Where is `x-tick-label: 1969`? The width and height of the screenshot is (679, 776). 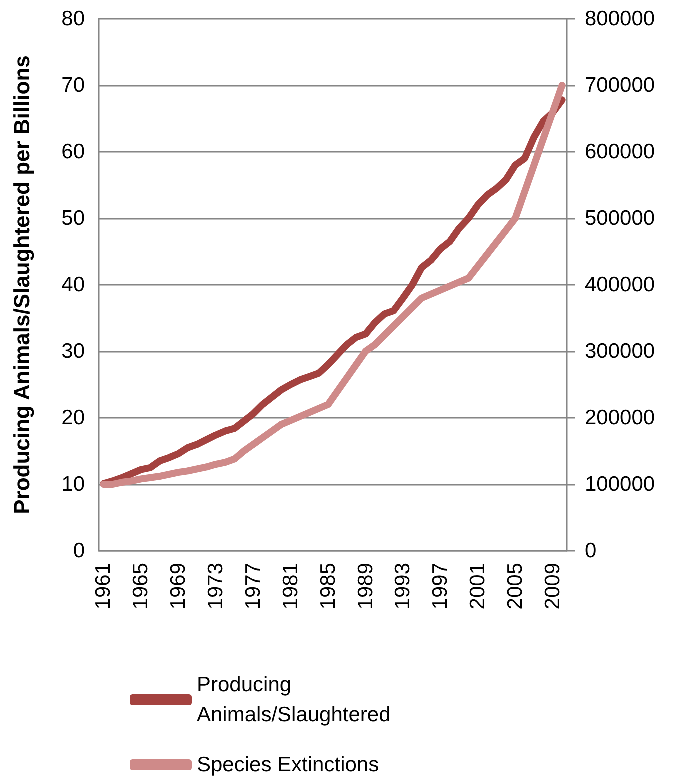
x-tick-label: 1969 is located at coordinates (178, 586).